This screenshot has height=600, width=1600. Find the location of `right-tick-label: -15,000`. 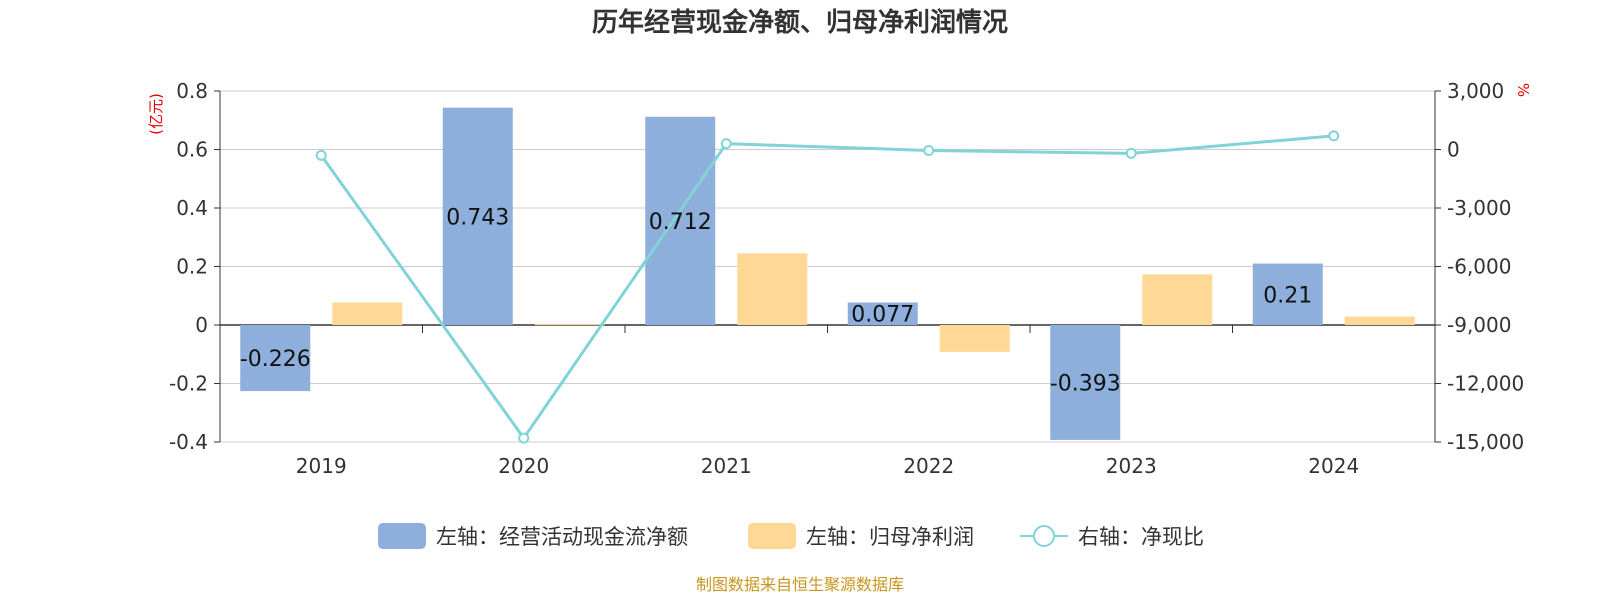

right-tick-label: -15,000 is located at coordinates (1485, 442).